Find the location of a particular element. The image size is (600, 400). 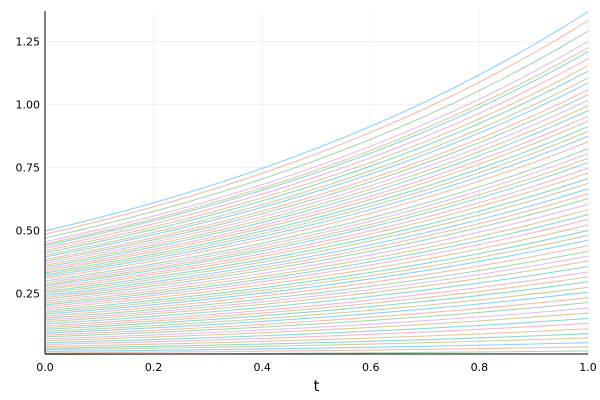

x-axis-title: t is located at coordinates (317, 386).